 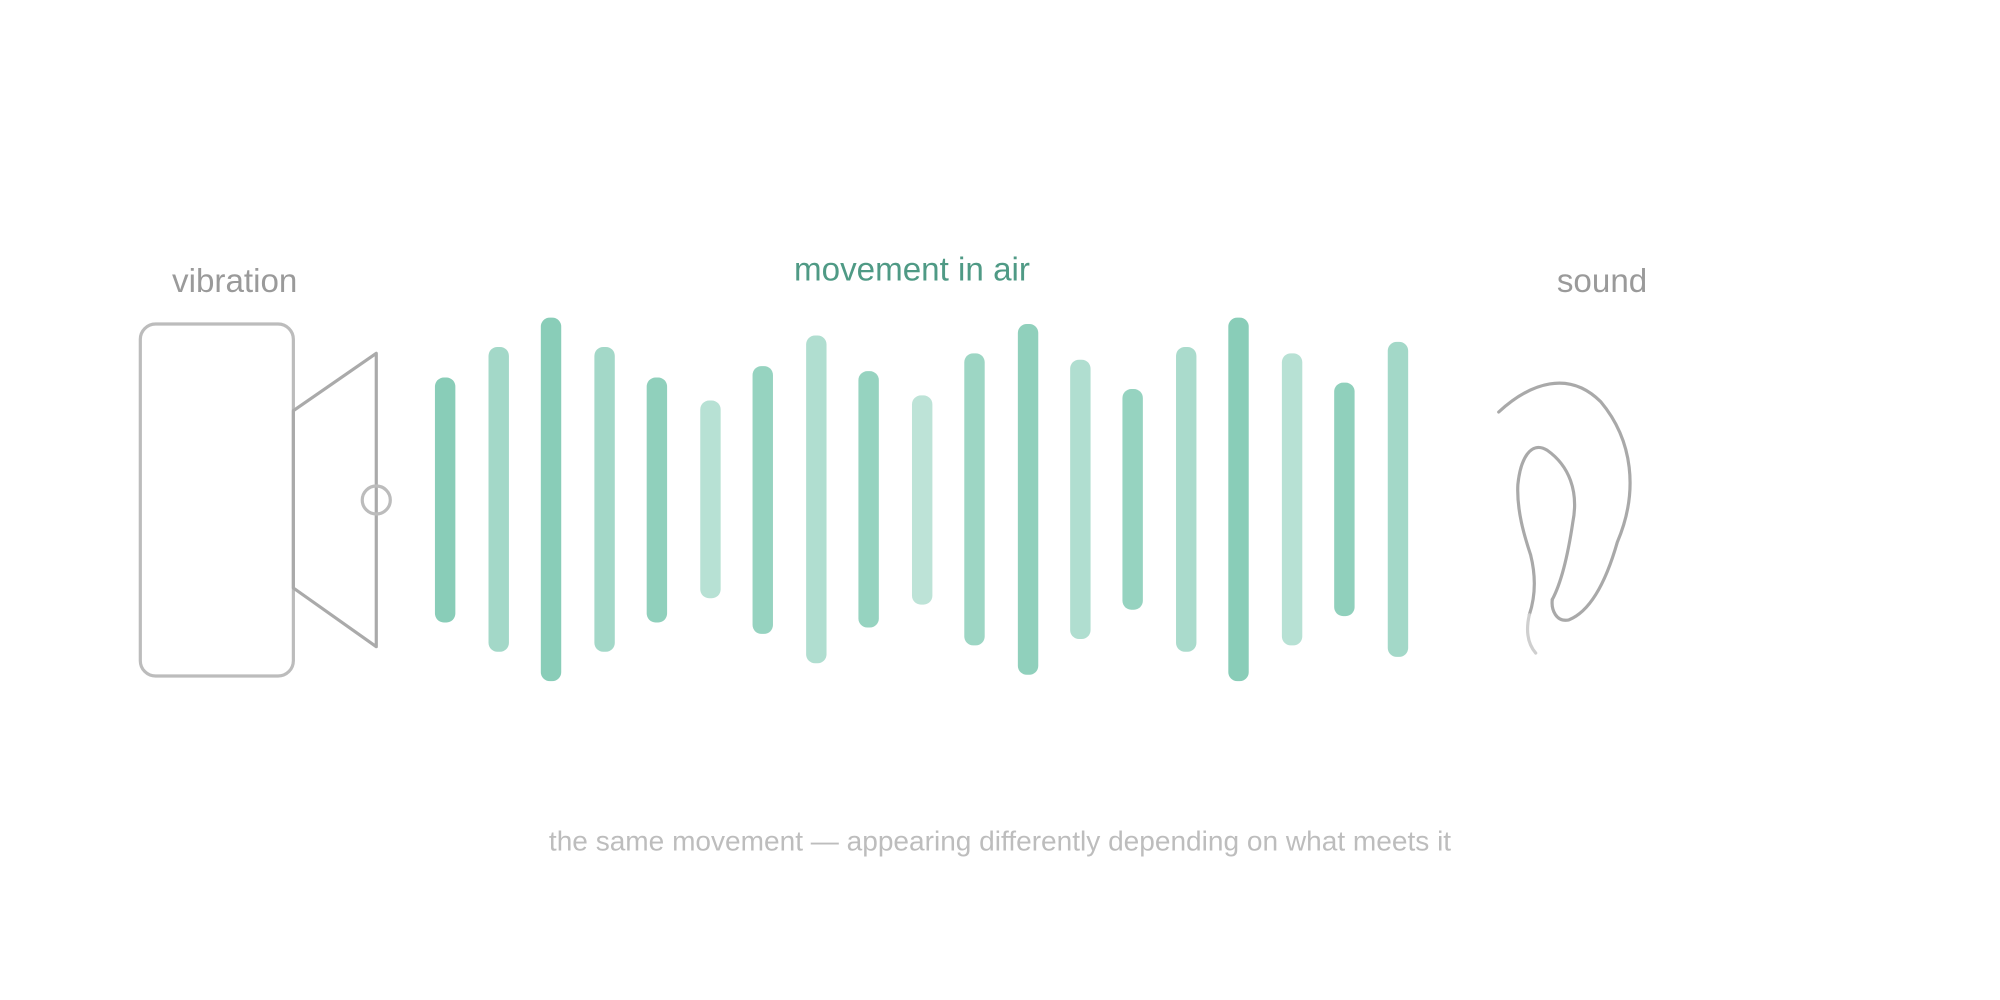 What do you see at coordinates (376, 500) in the screenshot?
I see `speaker-center` at bounding box center [376, 500].